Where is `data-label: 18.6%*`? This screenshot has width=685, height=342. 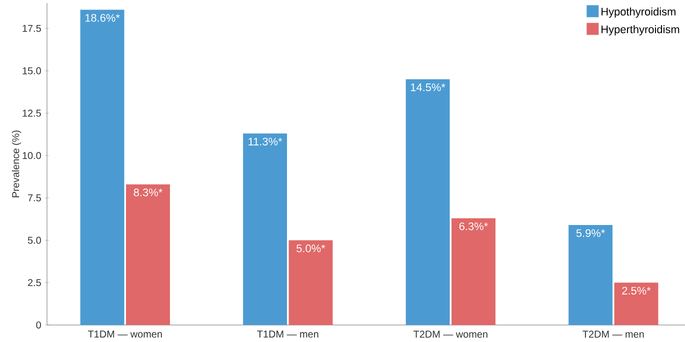
data-label: 18.6%* is located at coordinates (102, 18).